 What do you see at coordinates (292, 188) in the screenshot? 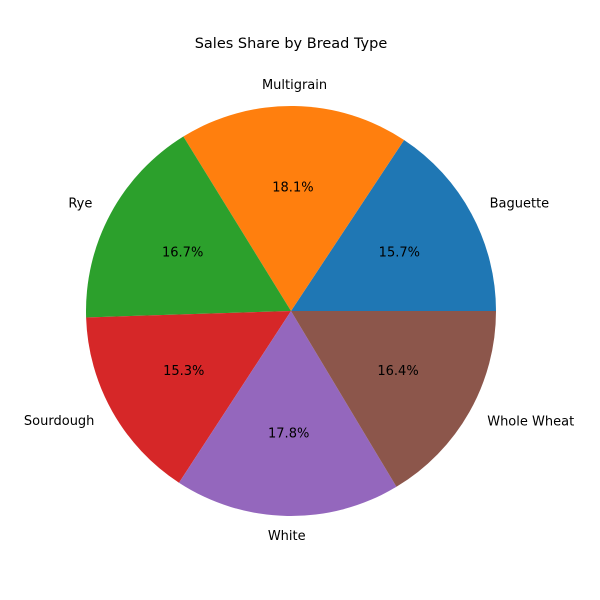
I see `slice-percent-multigrain: 18.1%` at bounding box center [292, 188].